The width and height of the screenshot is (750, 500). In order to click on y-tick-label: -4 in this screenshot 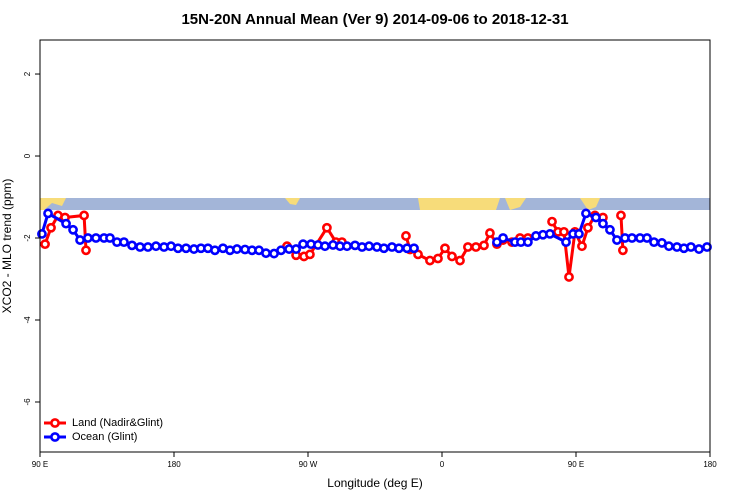, I will do `click(27, 320)`.